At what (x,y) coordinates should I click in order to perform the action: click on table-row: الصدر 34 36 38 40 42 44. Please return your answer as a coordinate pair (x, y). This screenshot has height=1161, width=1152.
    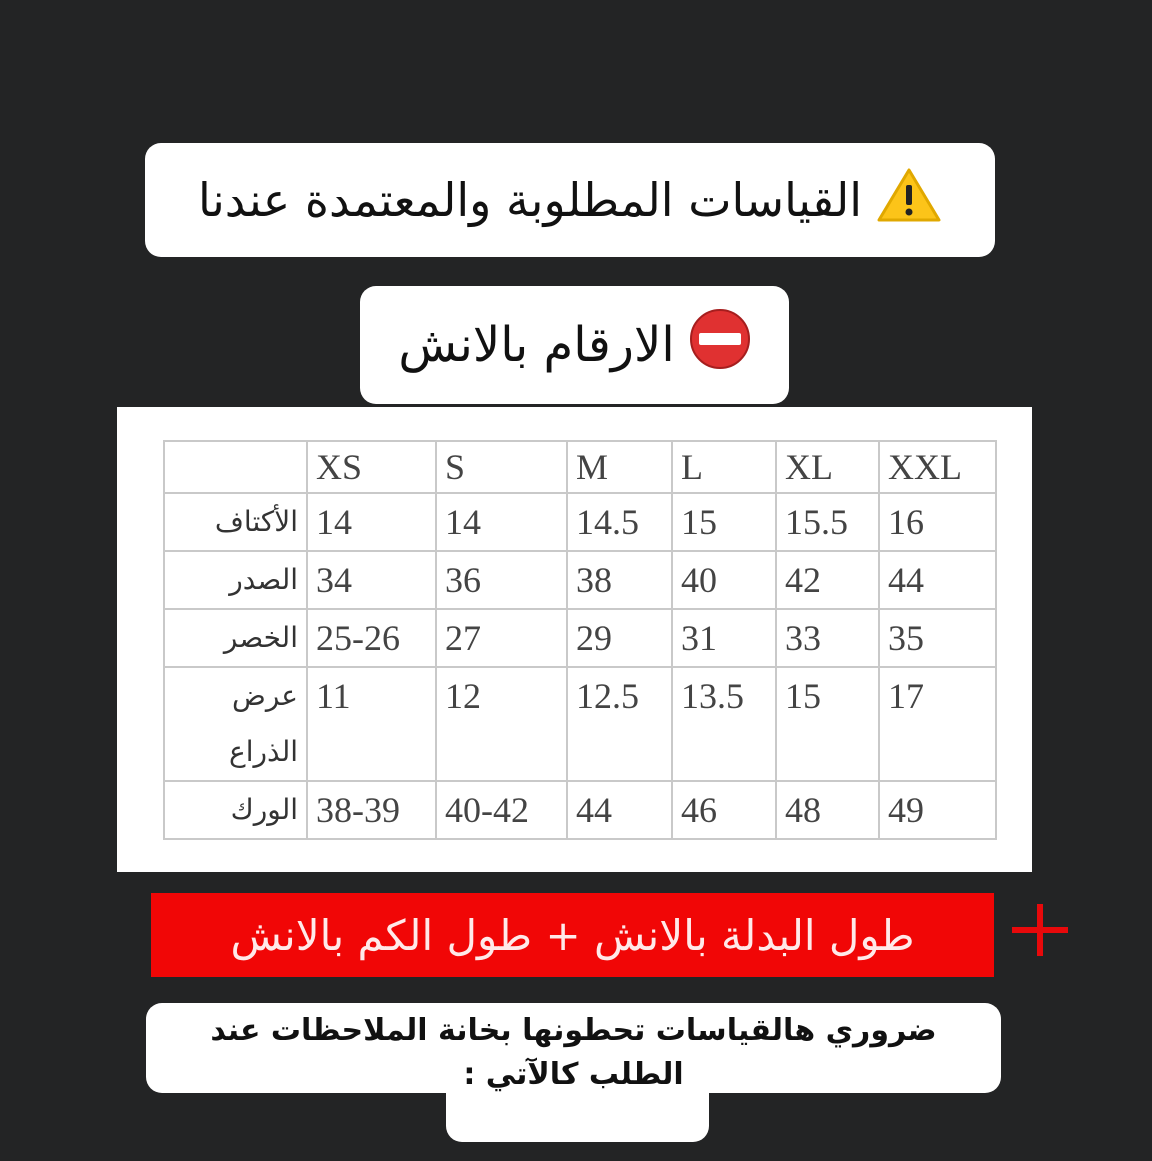
    Looking at the image, I should click on (580, 580).